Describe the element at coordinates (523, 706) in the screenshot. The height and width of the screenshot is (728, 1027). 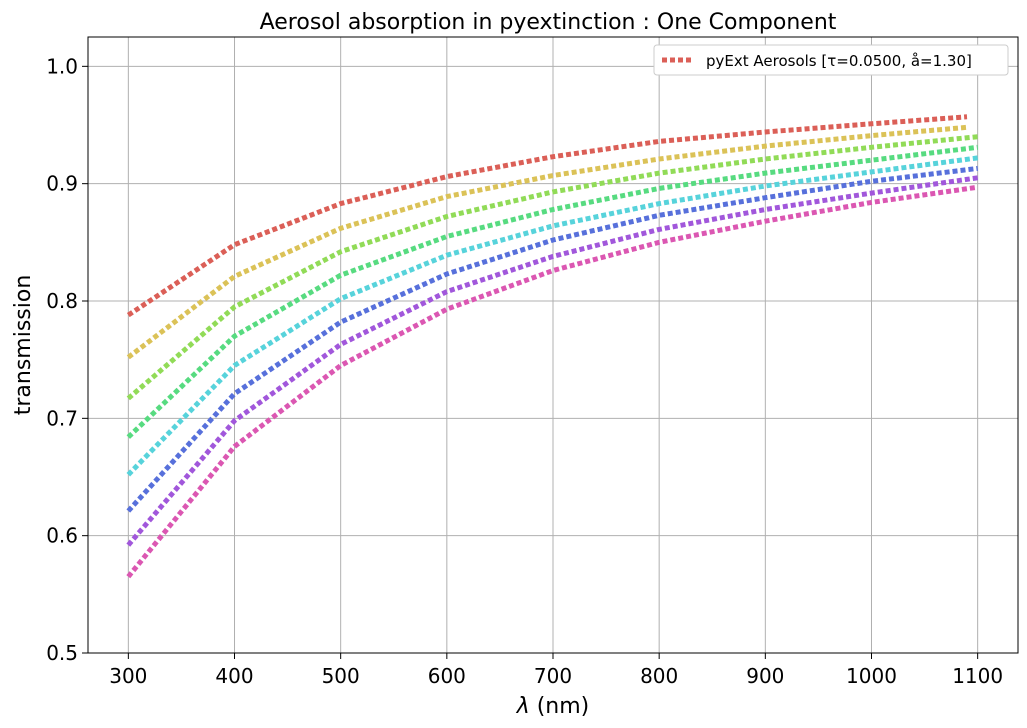
I see `x-axis-symbol: λ` at that location.